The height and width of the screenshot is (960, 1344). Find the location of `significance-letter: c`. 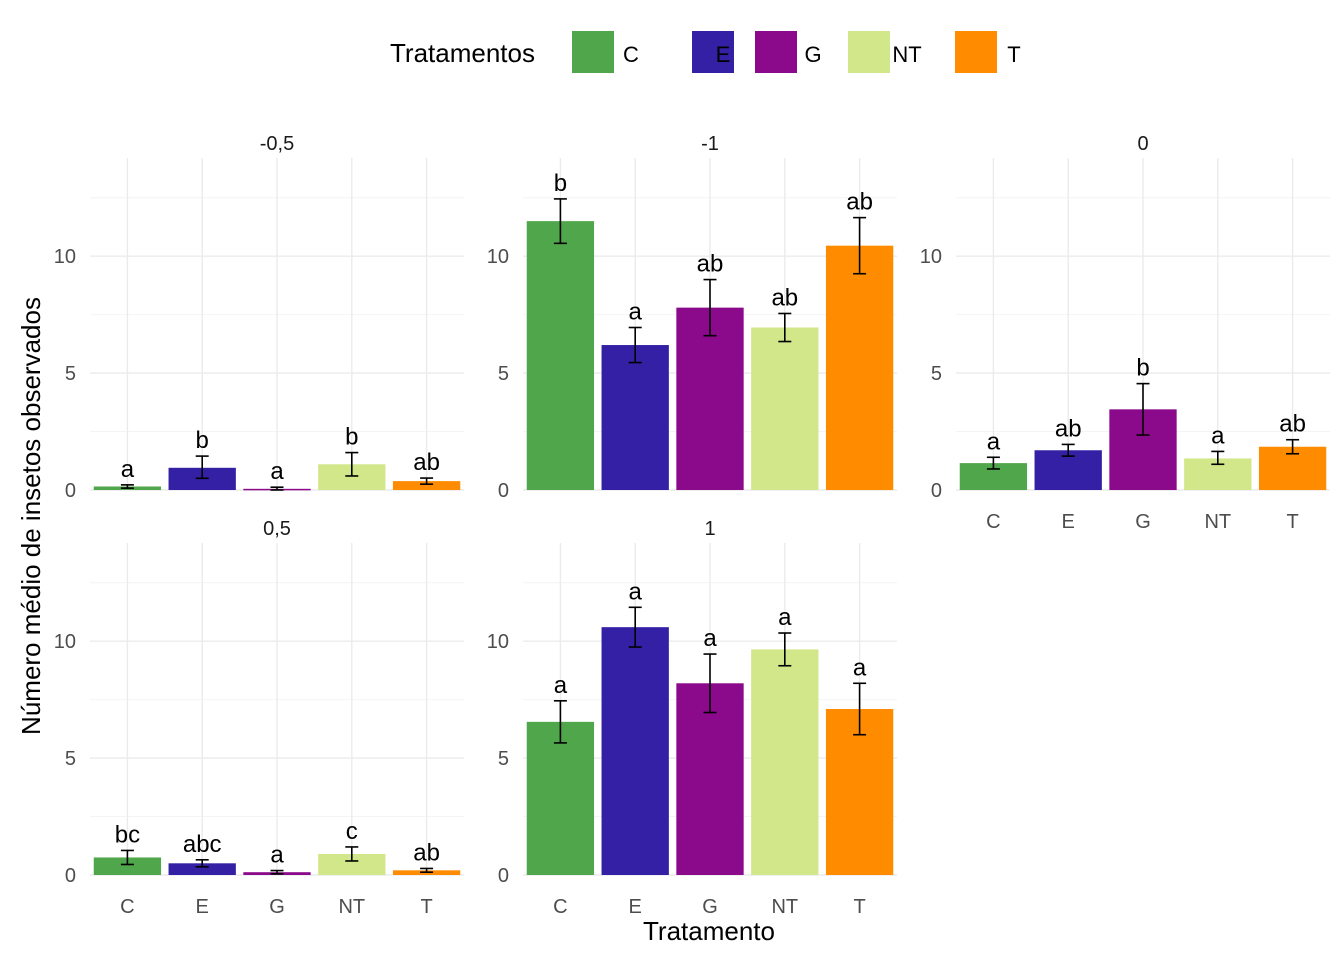

significance-letter: c is located at coordinates (352, 831).